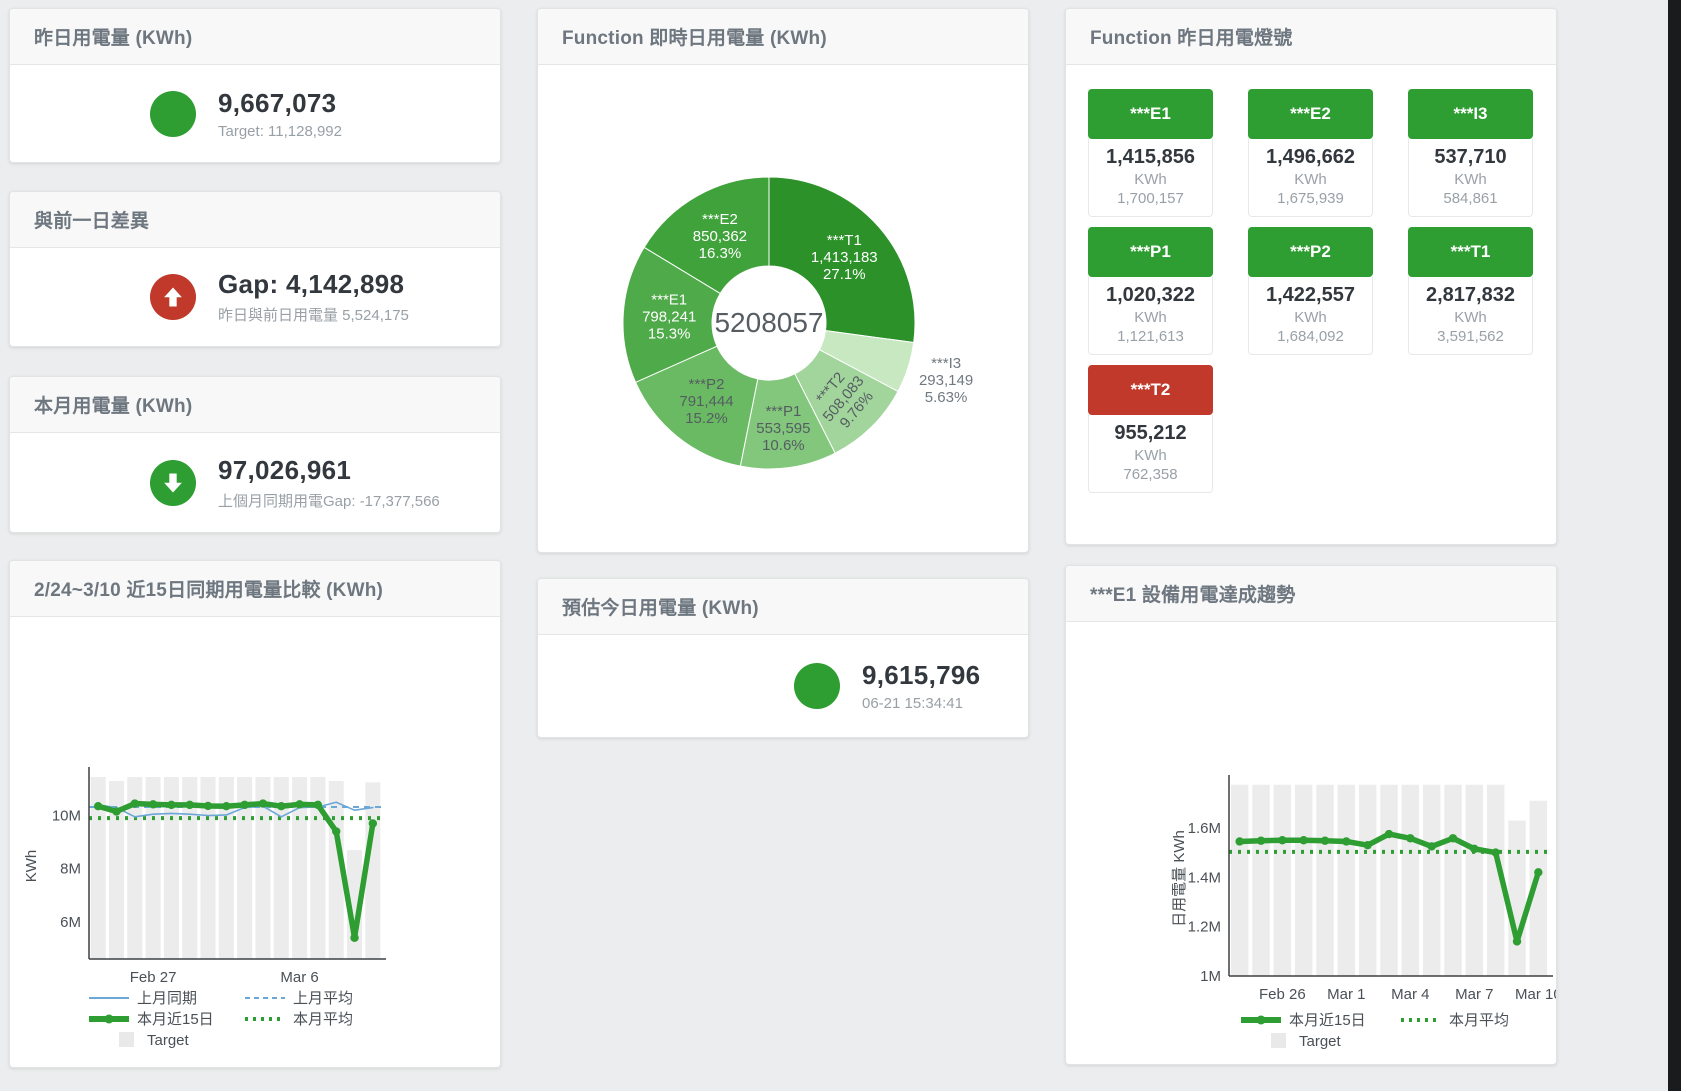  Describe the element at coordinates (113, 406) in the screenshot. I see `card-title: 本月用電量 (KWh)` at that location.